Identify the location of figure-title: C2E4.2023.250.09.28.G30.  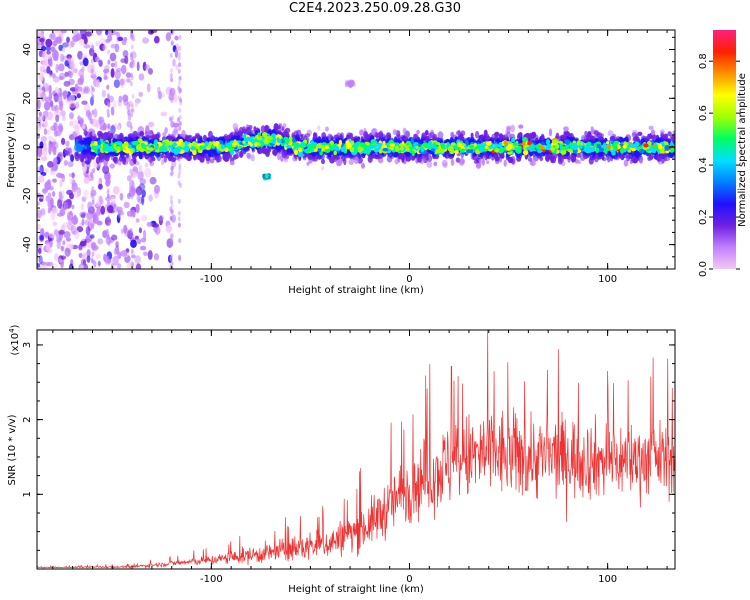
(375, 8).